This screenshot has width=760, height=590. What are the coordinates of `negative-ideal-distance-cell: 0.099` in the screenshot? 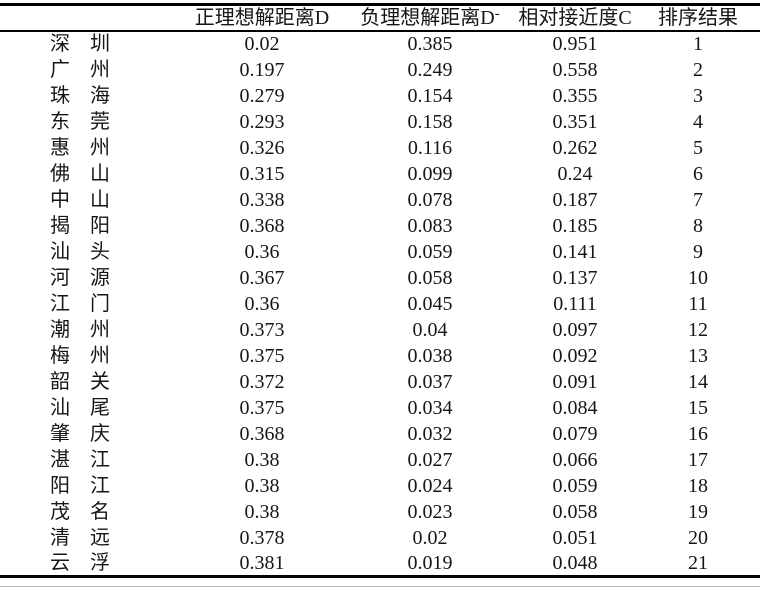 It's located at (430, 173).